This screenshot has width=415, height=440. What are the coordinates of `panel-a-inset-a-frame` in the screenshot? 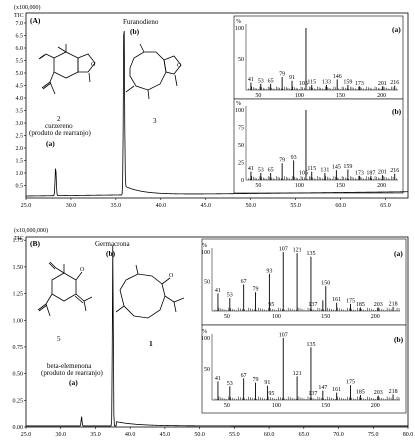 It's located at (318, 57).